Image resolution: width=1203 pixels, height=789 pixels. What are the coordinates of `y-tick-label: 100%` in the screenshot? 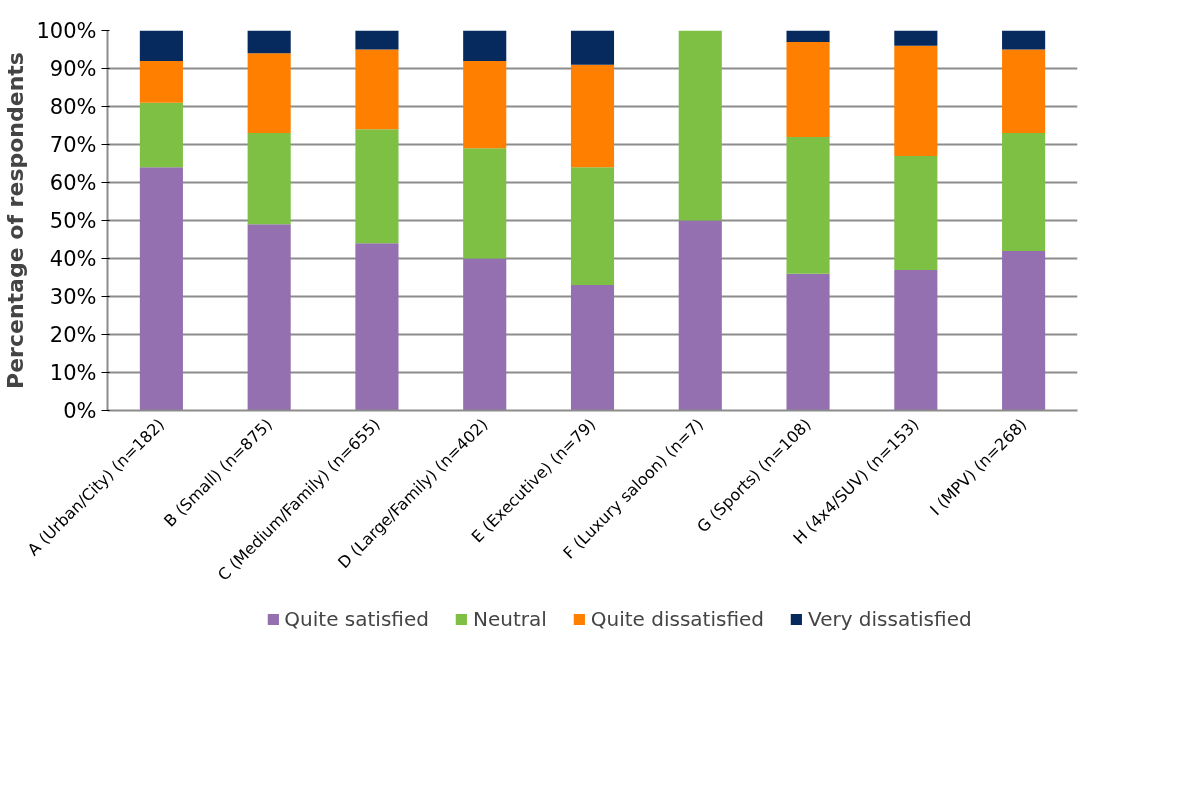 It's located at (66, 30).